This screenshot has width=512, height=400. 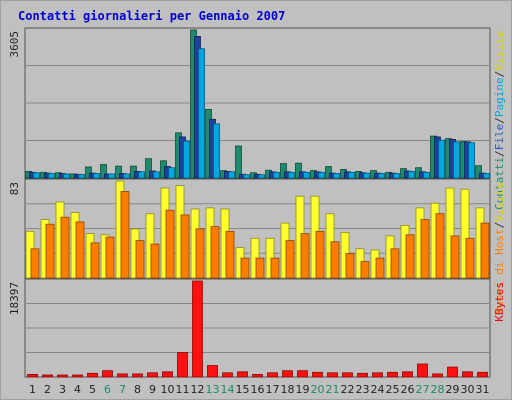 I want to click on y-tick-top: 3605, so click(x=14, y=44).